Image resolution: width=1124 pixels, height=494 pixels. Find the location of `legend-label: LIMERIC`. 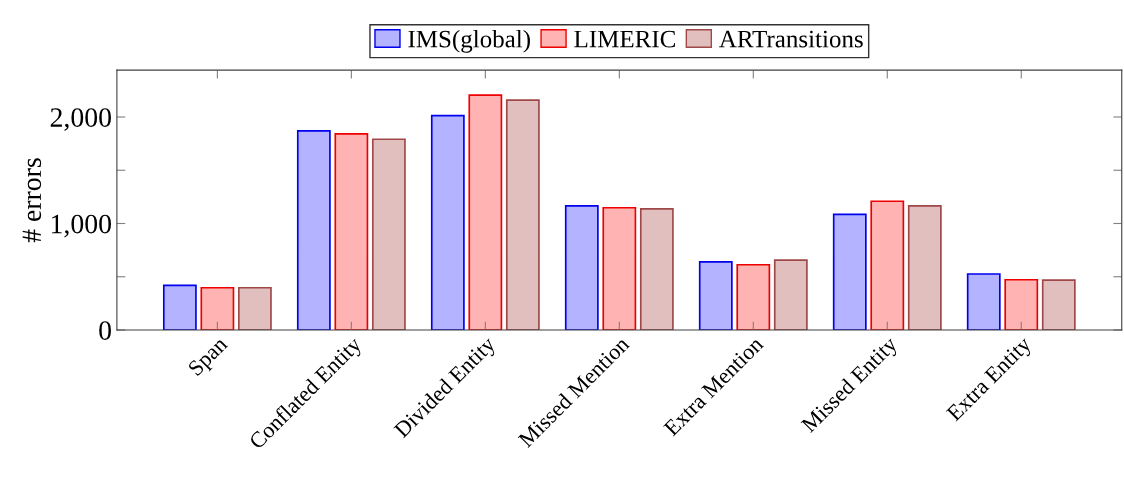

legend-label: LIMERIC is located at coordinates (624, 39).